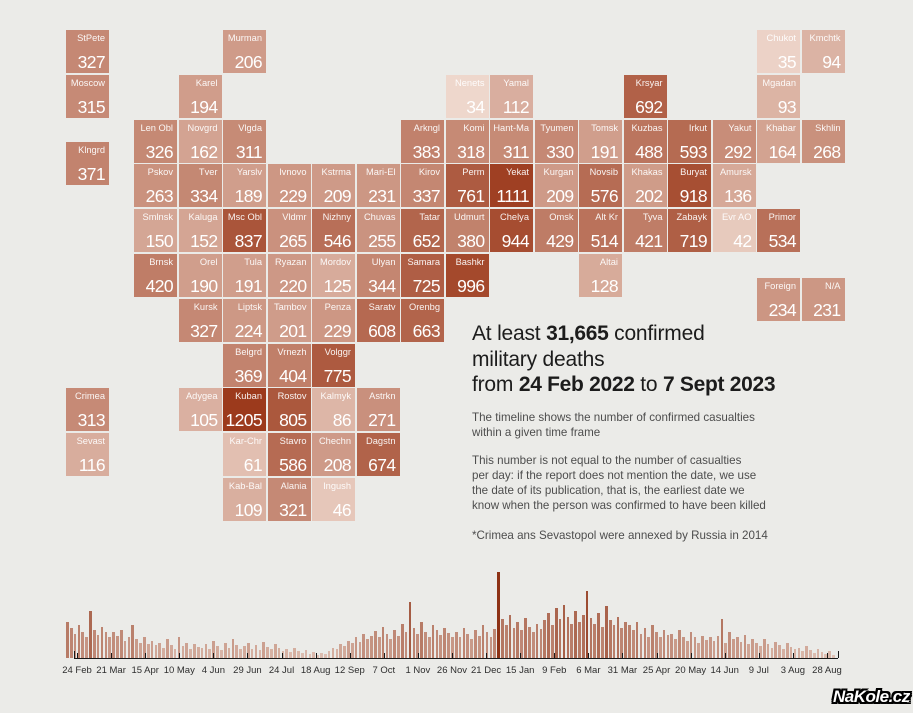 The image size is (913, 713). I want to click on region-tile-vrnezh: Vrnezh 404, so click(289, 365).